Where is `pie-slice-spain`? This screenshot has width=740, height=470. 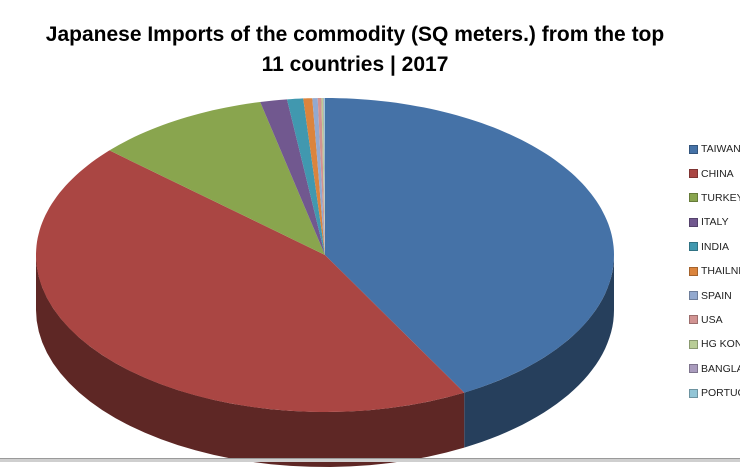
pie-slice-spain is located at coordinates (318, 176).